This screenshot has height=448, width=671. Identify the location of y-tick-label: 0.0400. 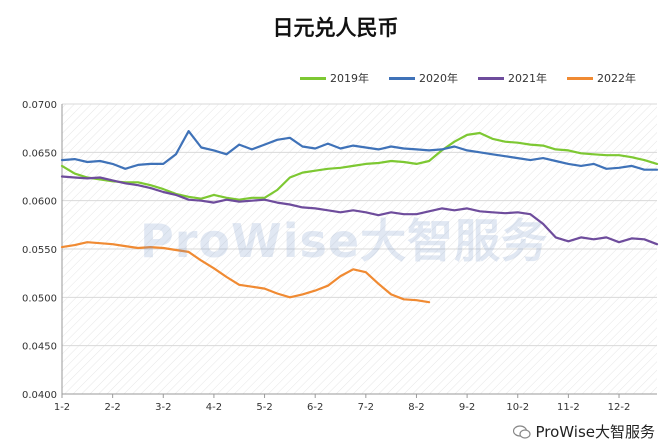
(39, 395).